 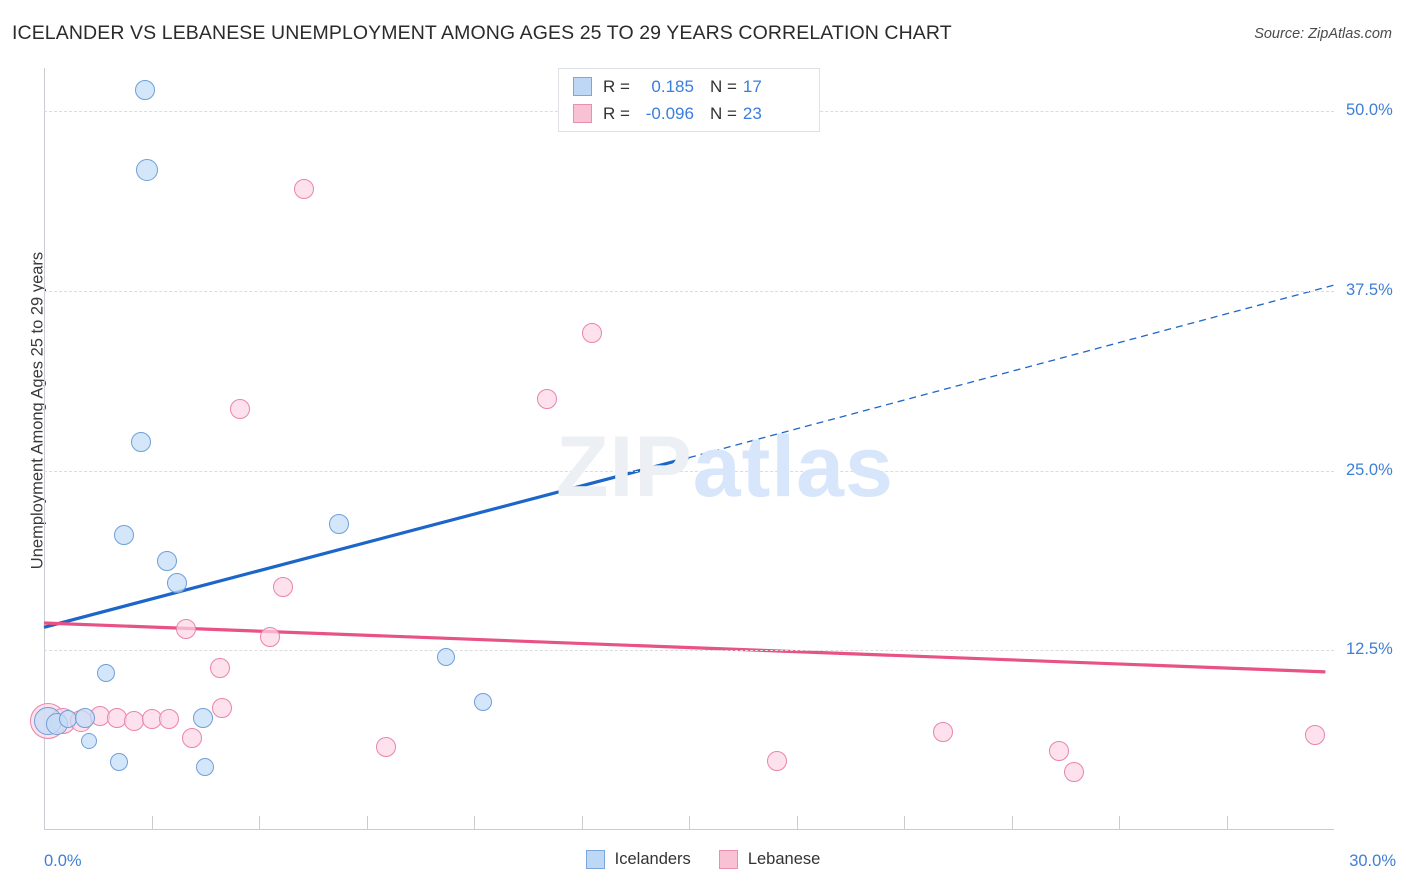 What do you see at coordinates (672, 86) in the screenshot?
I see `icelanders-r-value: 0.185` at bounding box center [672, 86].